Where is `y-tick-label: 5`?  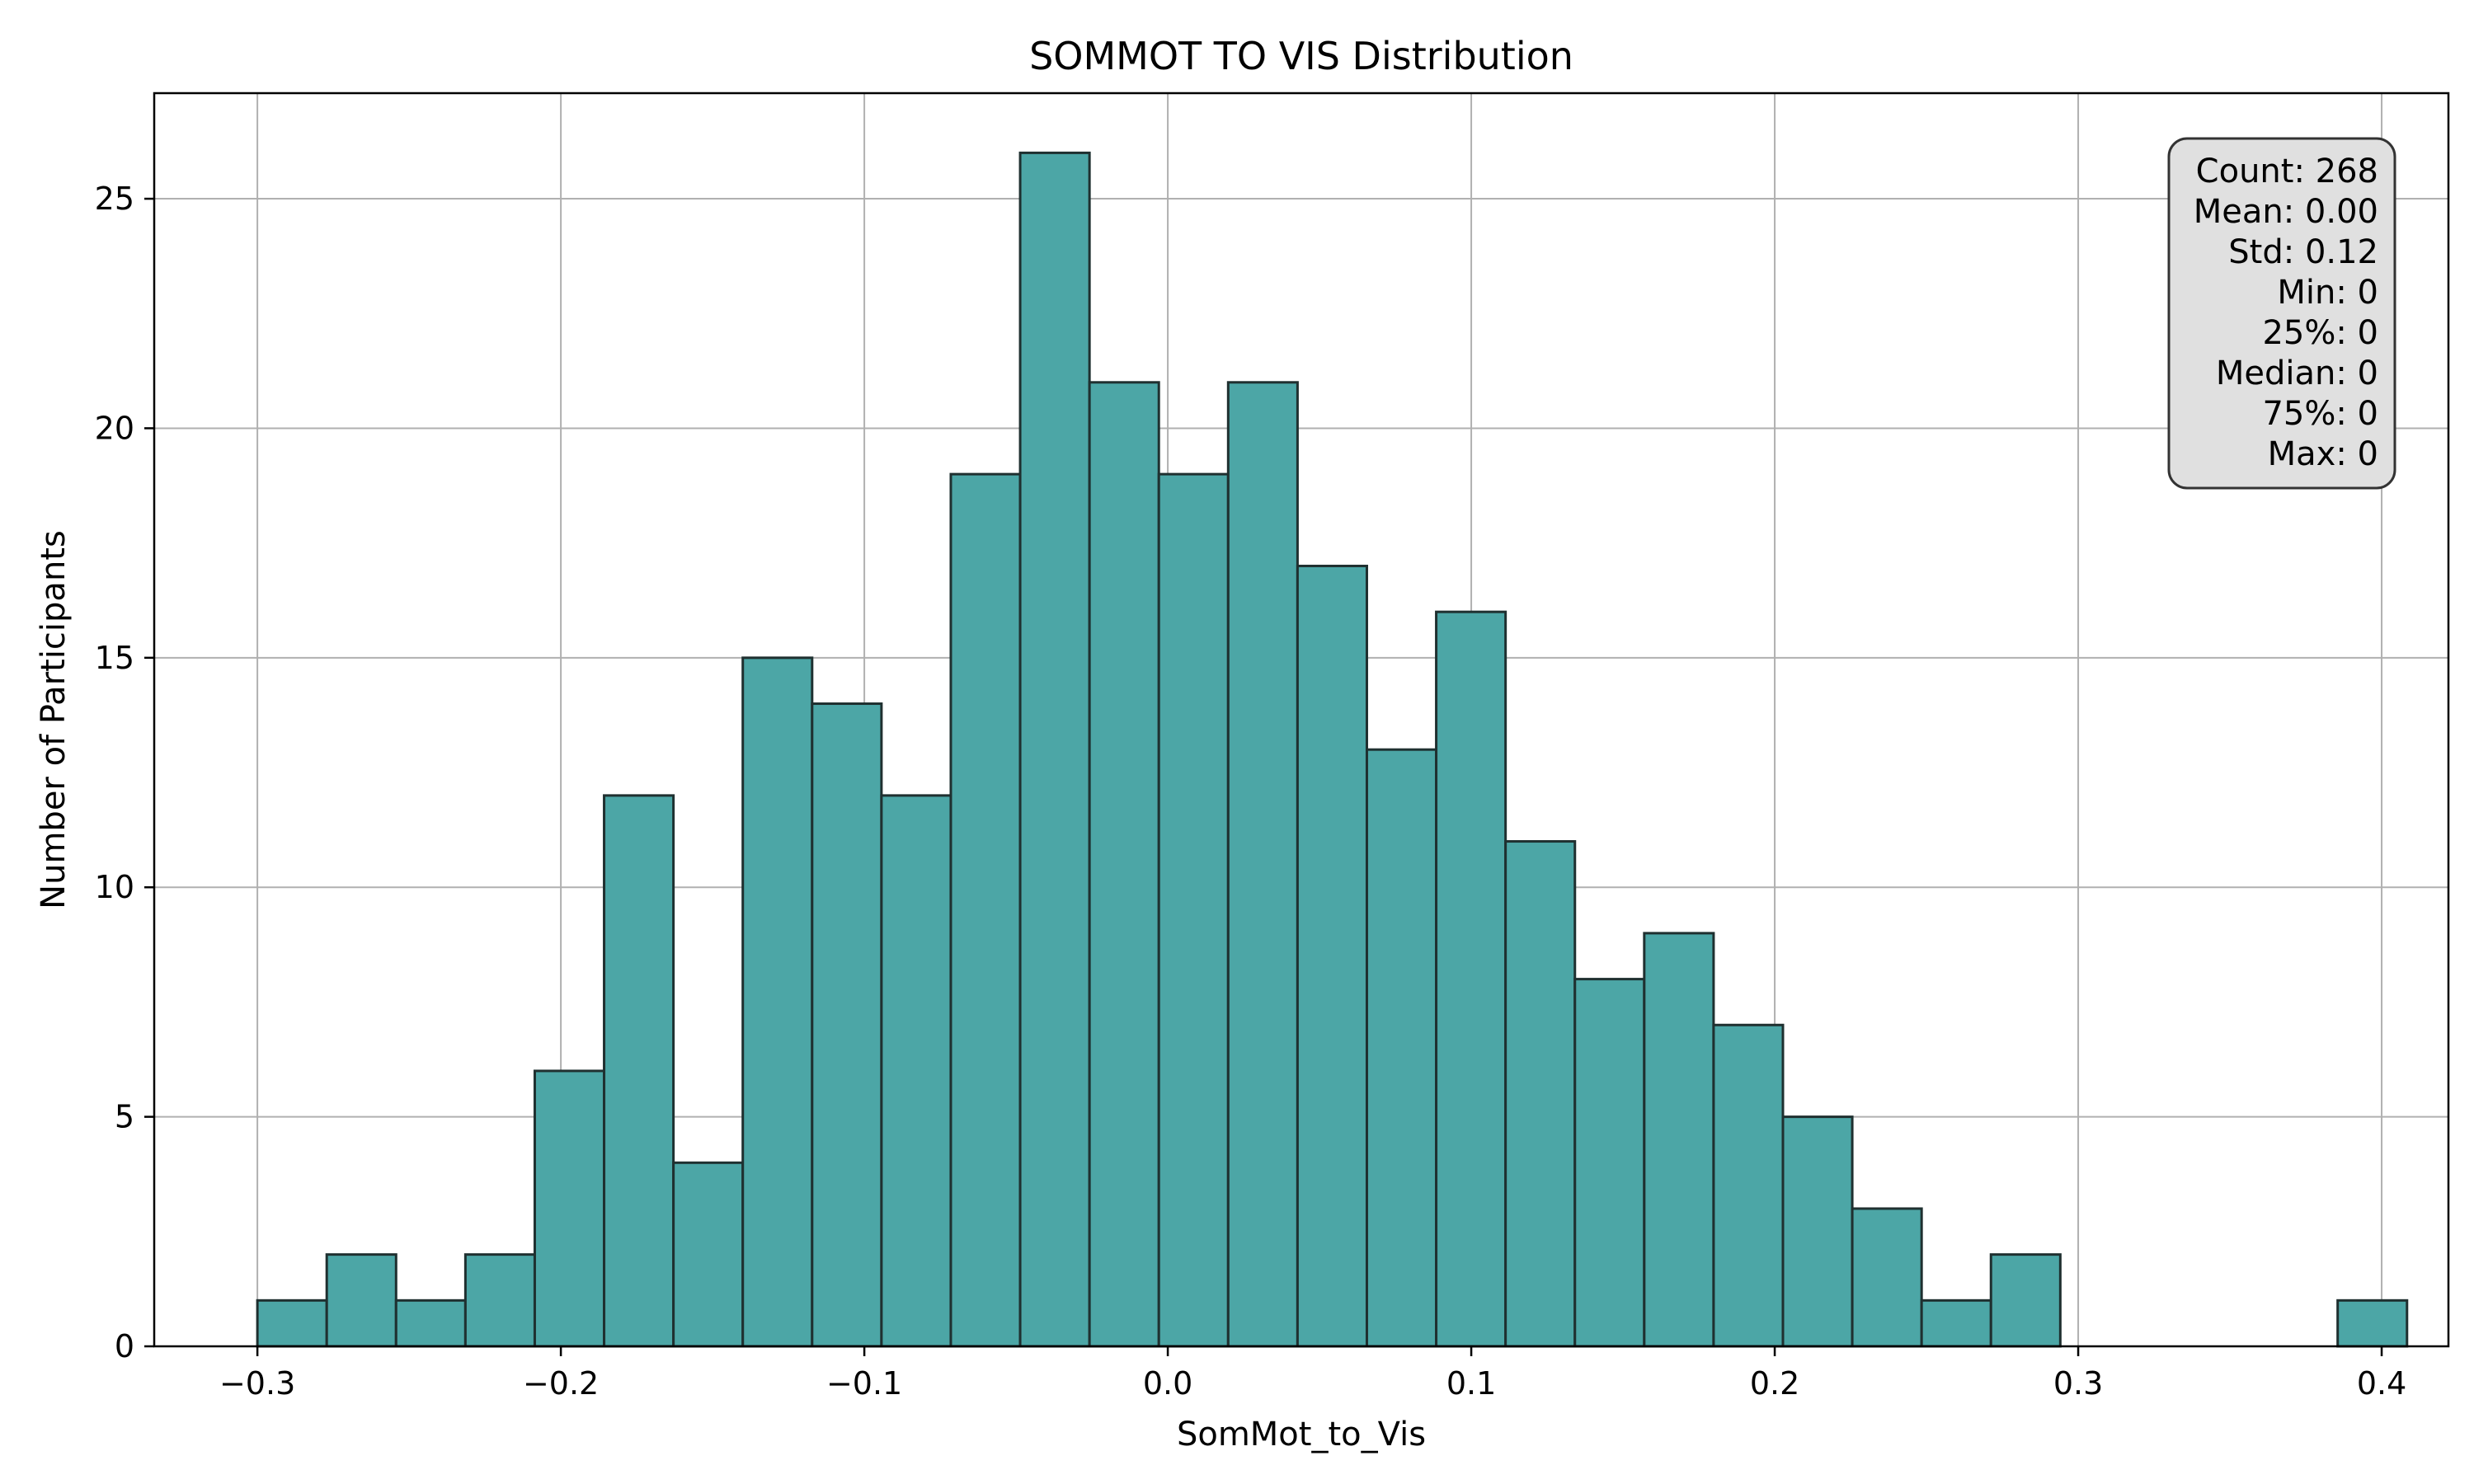
y-tick-label: 5 is located at coordinates (124, 1117).